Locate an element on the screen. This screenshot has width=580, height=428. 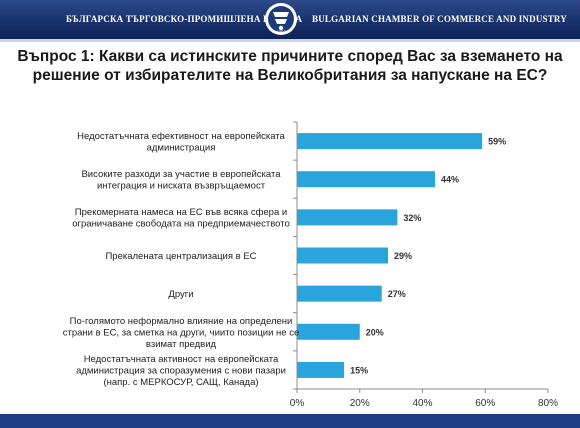
x-tick-label: 0% is located at coordinates (297, 403).